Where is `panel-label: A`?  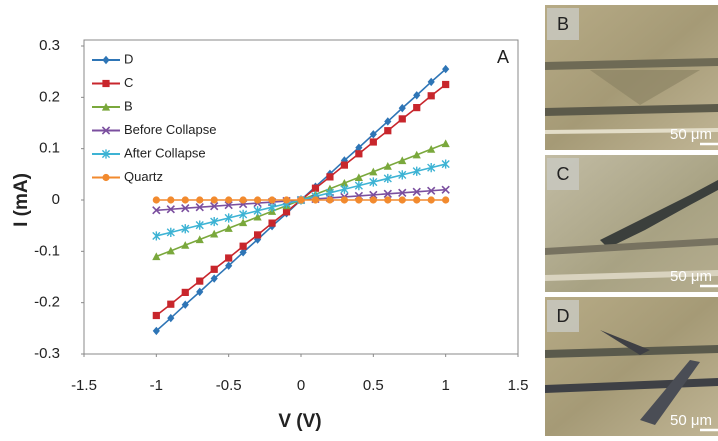
panel-label: A is located at coordinates (503, 57).